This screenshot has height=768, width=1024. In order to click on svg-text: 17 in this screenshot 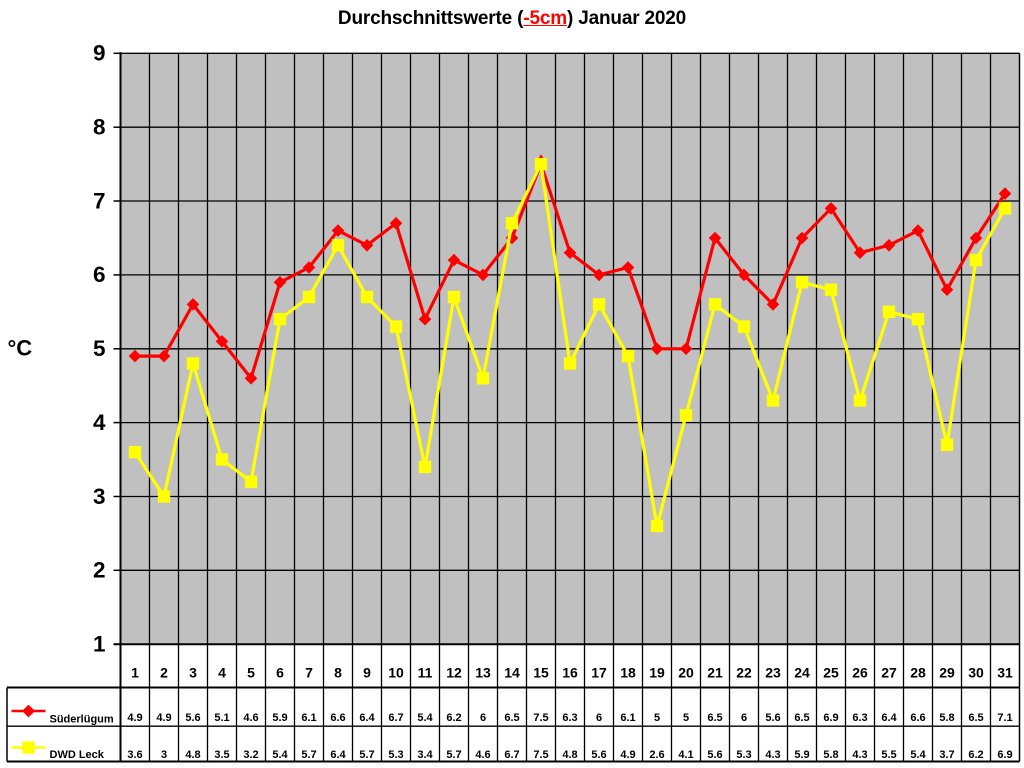, I will do `click(599, 673)`.